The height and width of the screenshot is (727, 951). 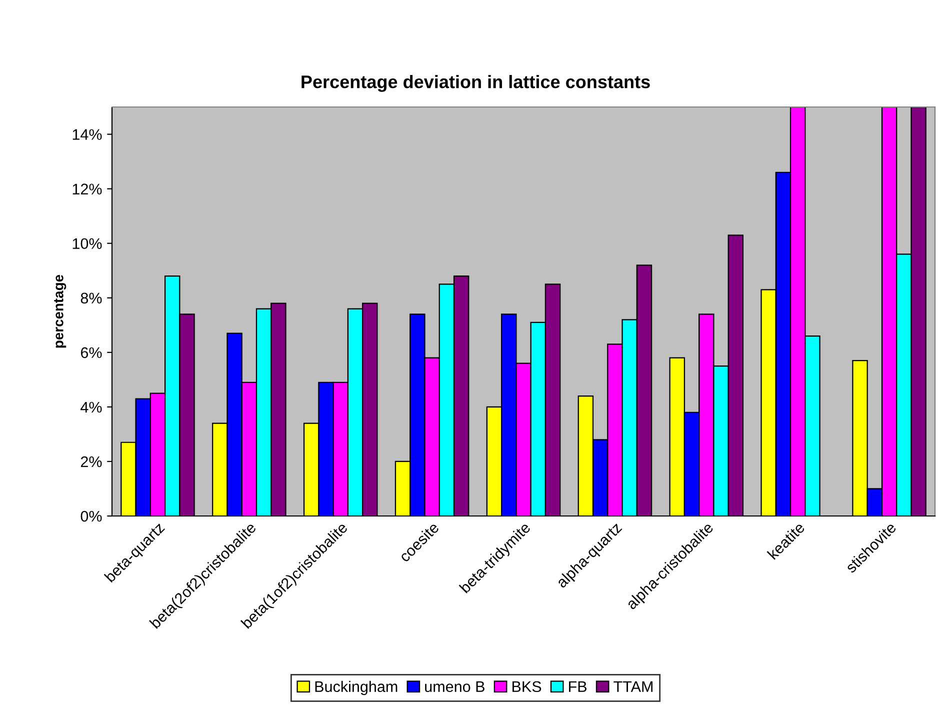 I want to click on legend-label: TTAM, so click(x=633, y=686).